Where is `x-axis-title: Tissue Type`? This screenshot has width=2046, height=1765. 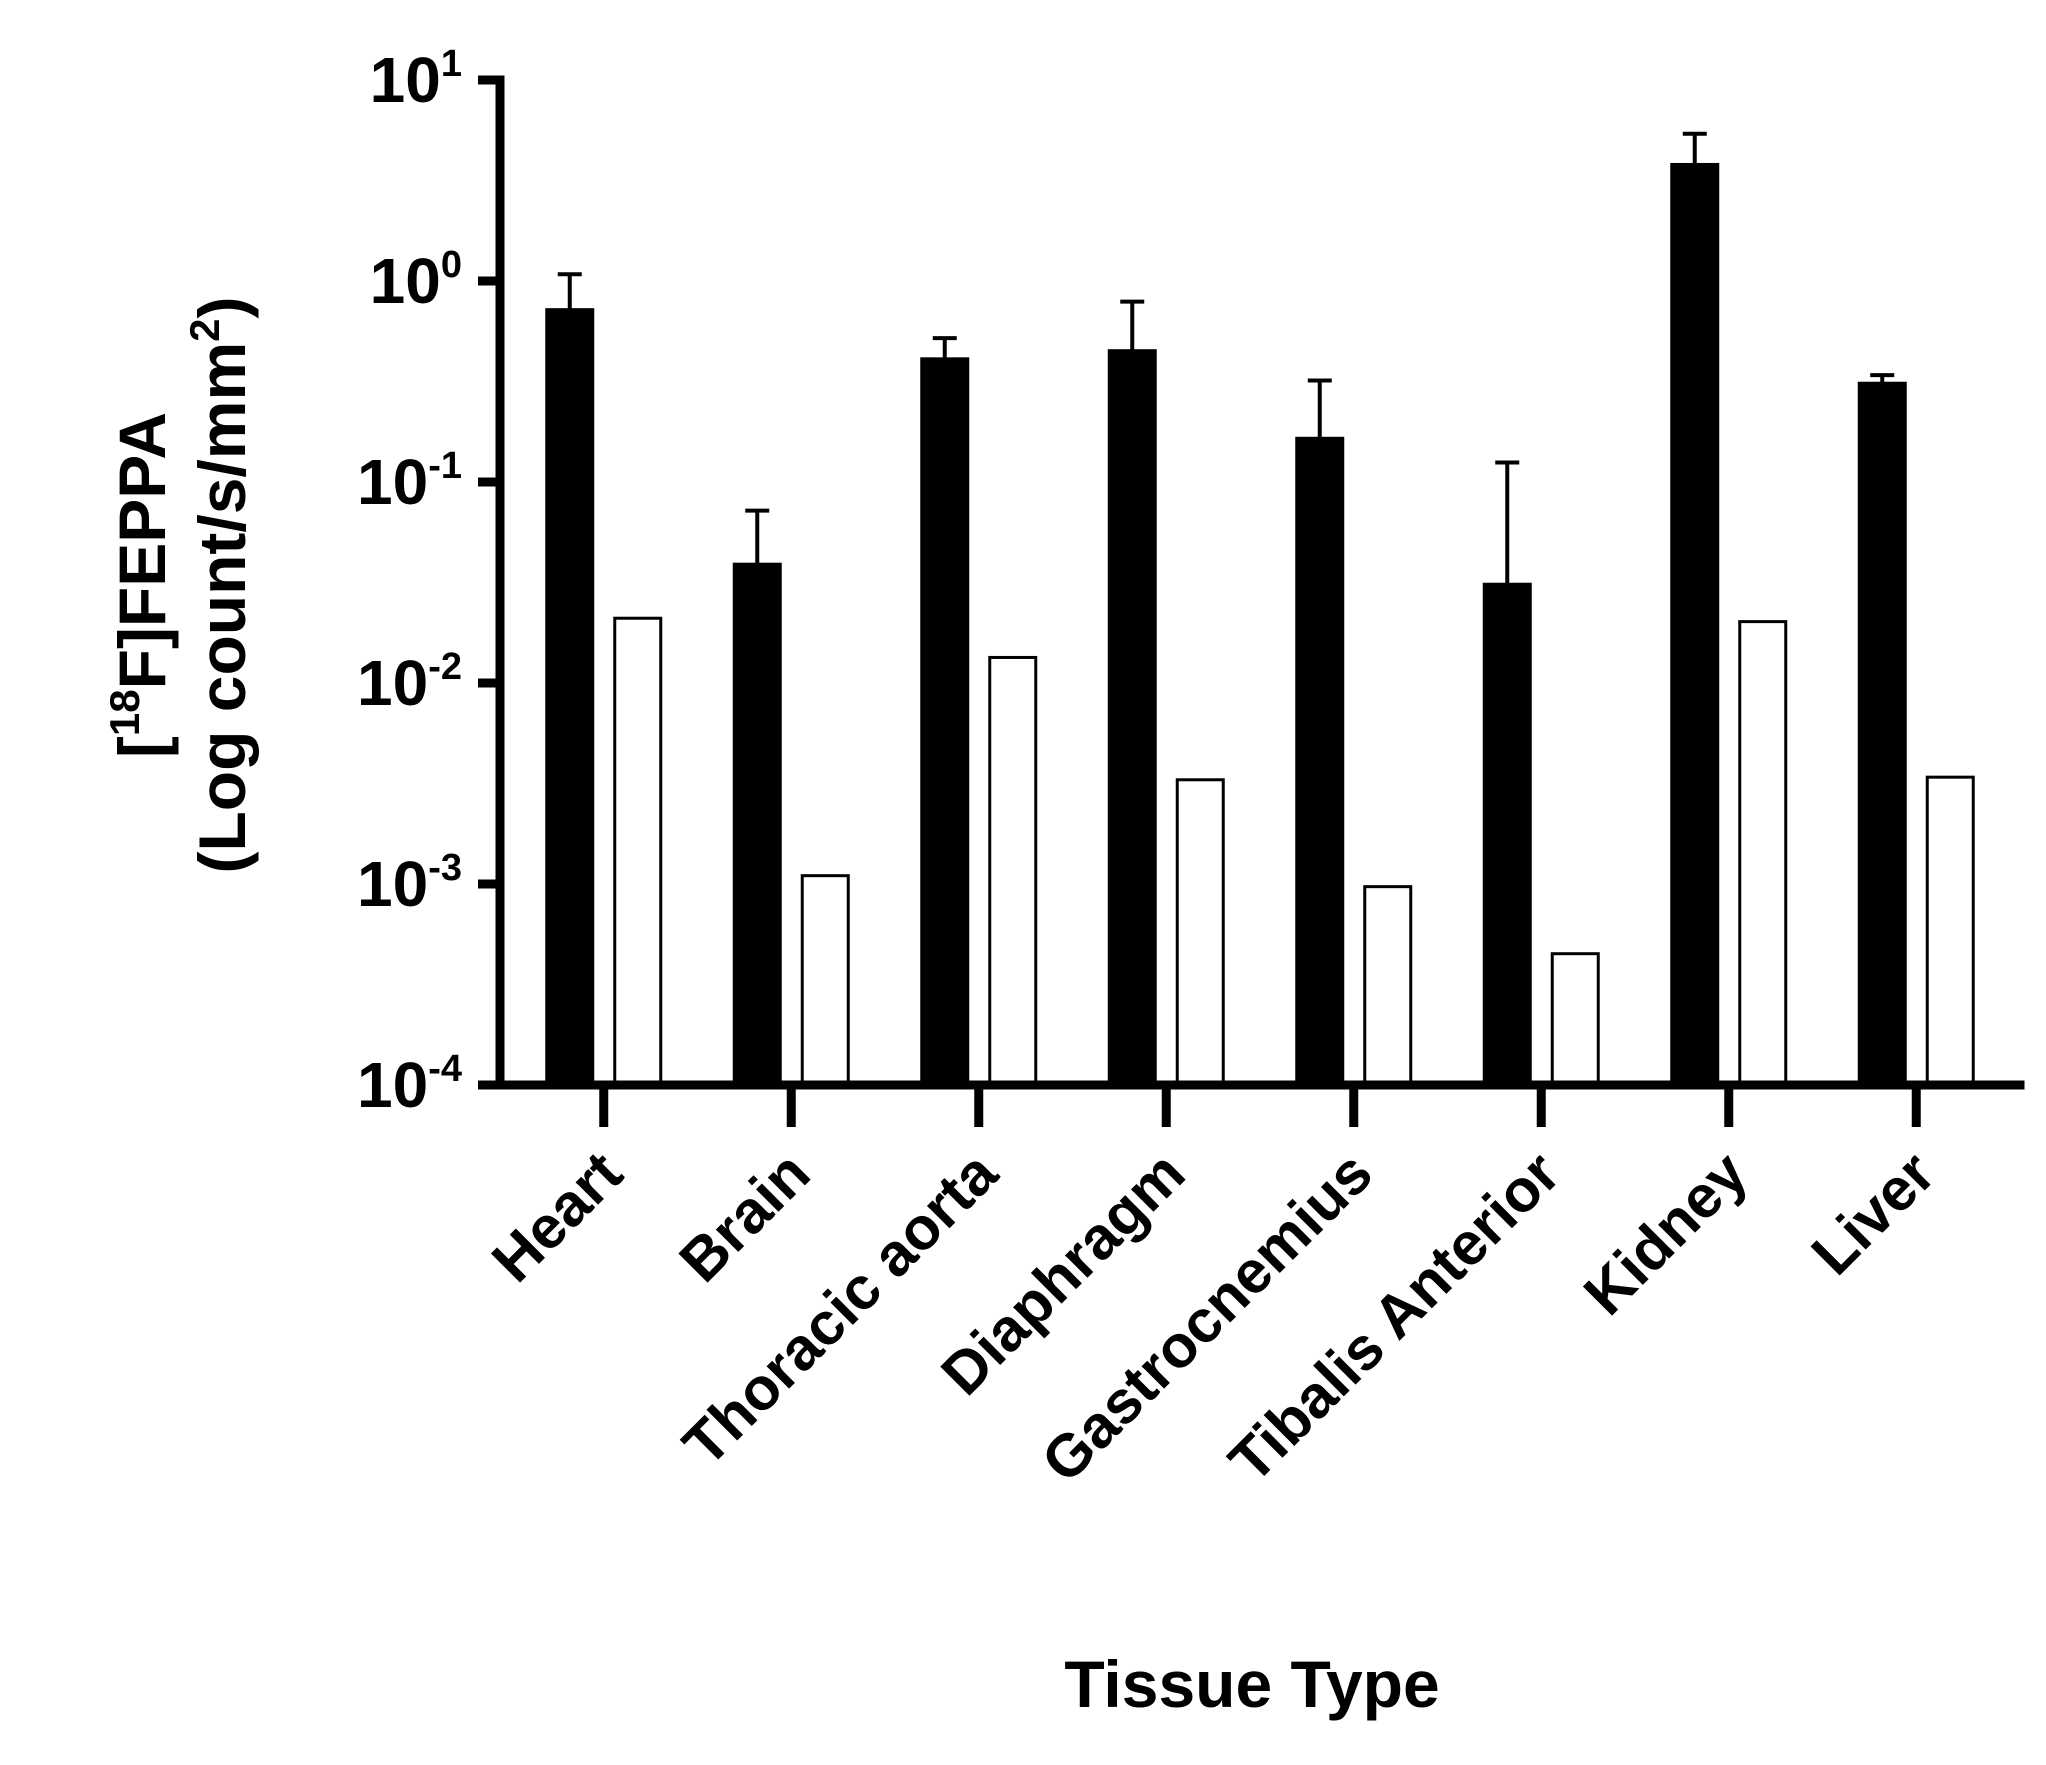 x-axis-title: Tissue Type is located at coordinates (1251, 1684).